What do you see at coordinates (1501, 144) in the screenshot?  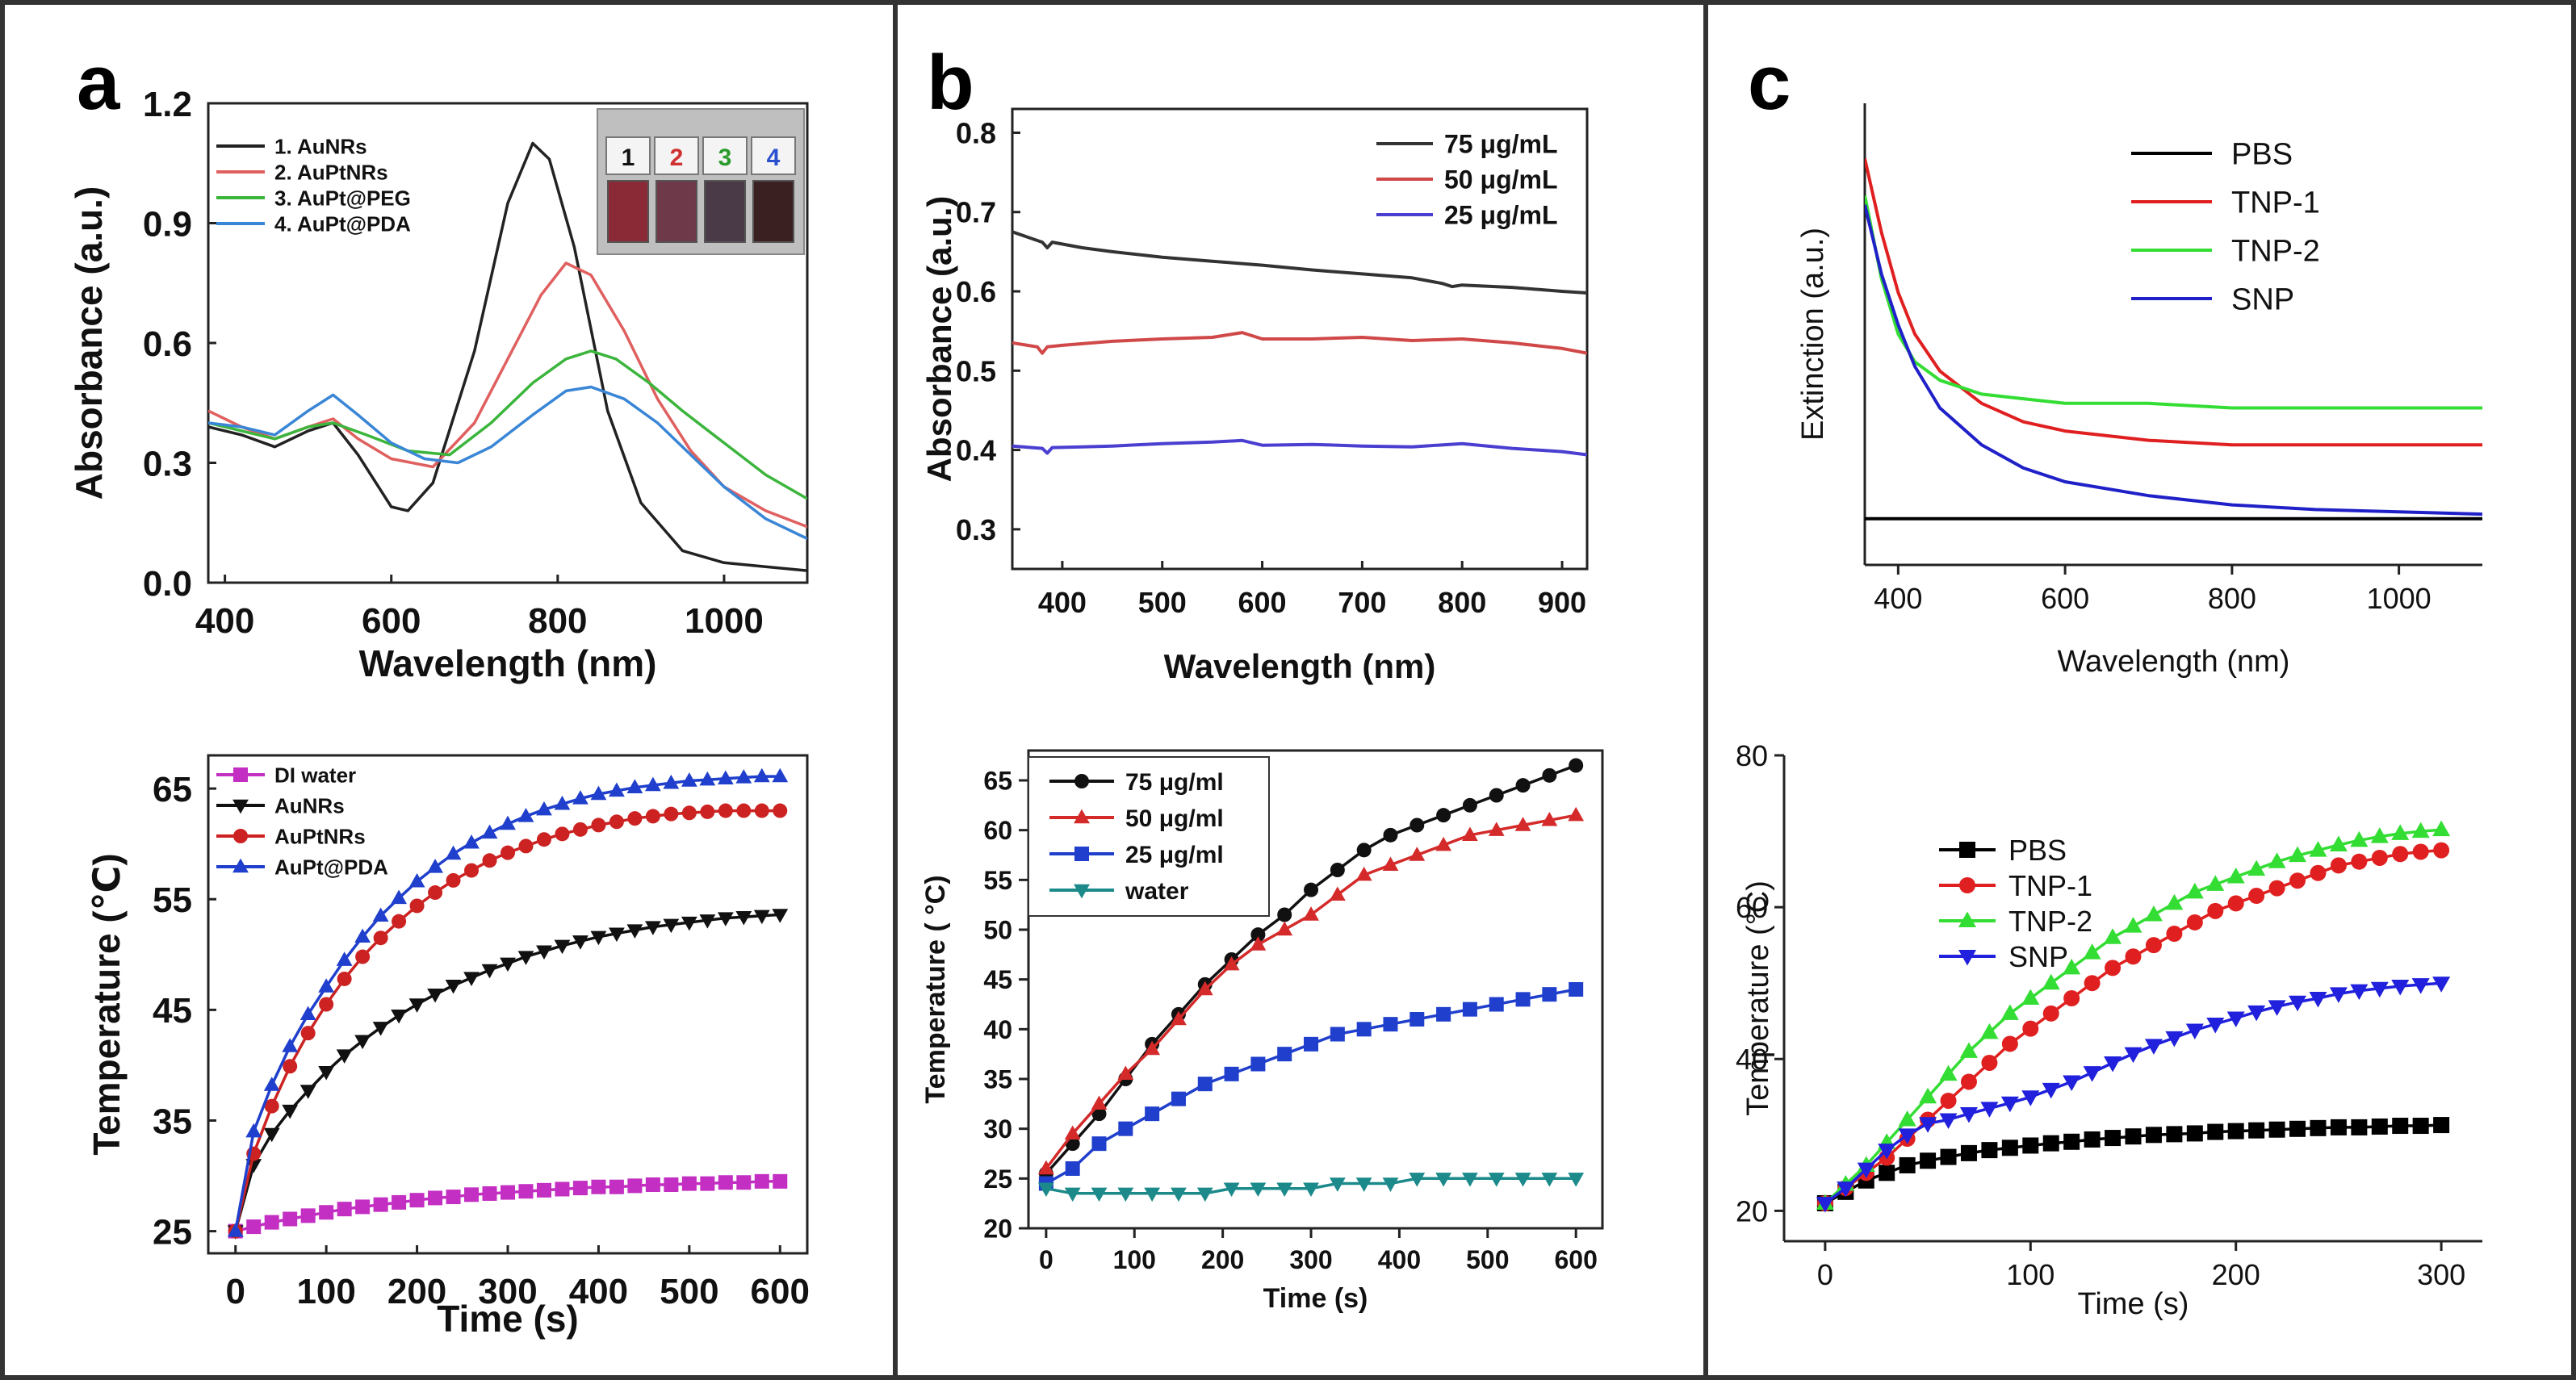 I see `legend-label: 75 μg/mL` at bounding box center [1501, 144].